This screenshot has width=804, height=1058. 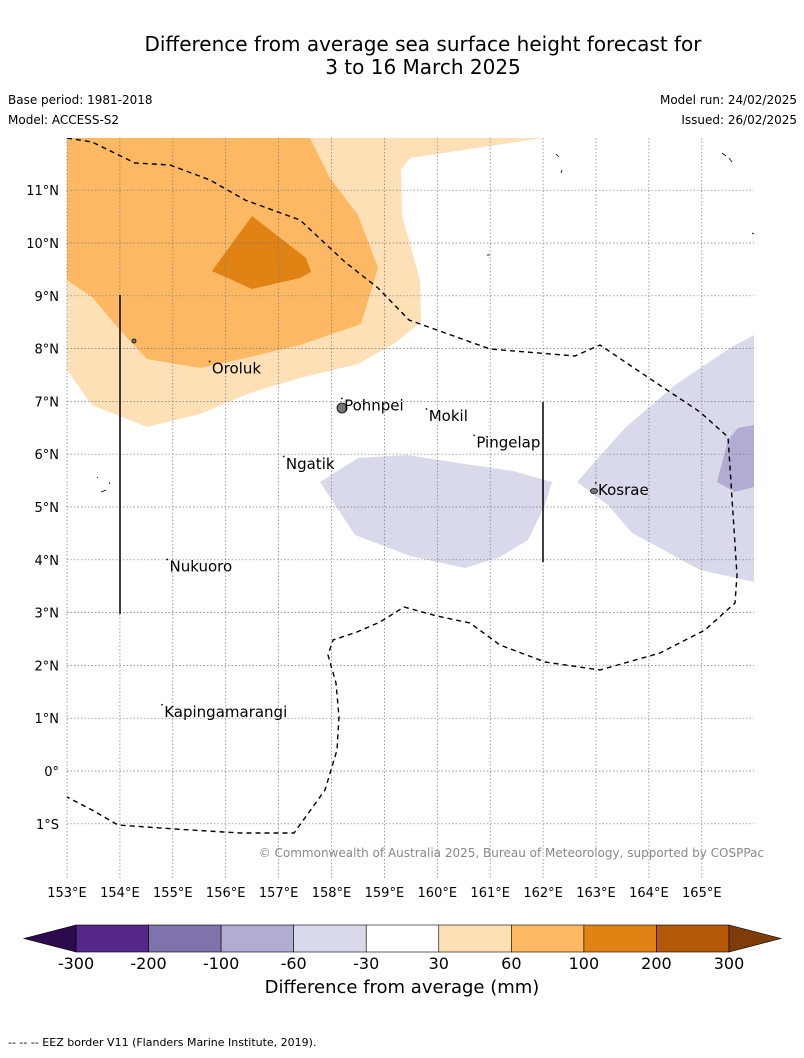 I want to click on latitude-tick-label: 6°N, so click(x=47, y=455).